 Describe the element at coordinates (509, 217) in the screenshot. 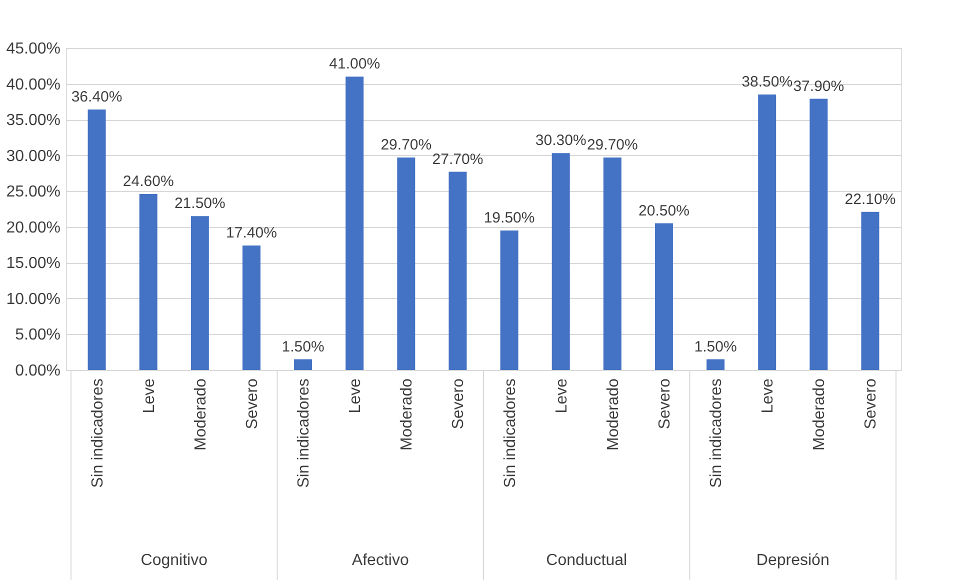

I see `data-label: 19.50%` at that location.